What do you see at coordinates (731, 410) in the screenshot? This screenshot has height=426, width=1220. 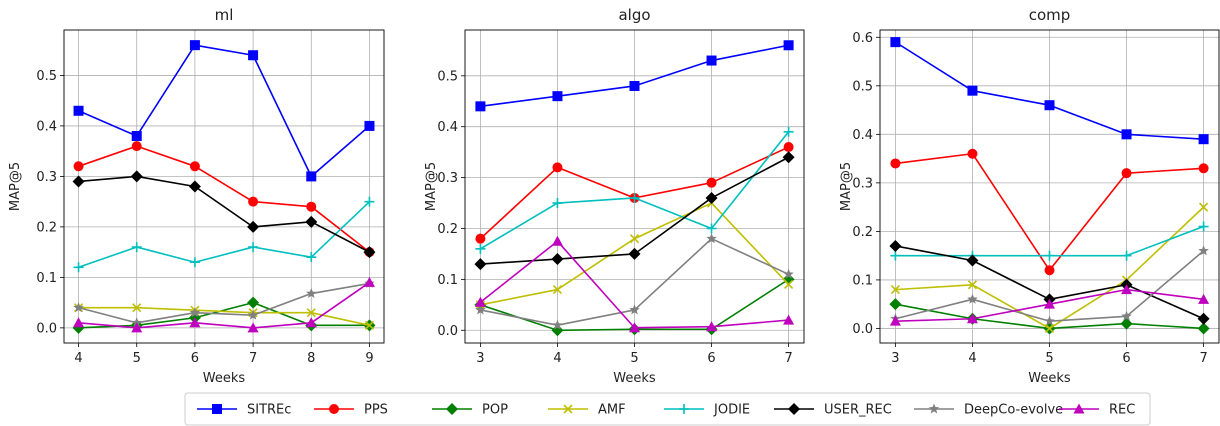 I see `legend-label: JODIE` at bounding box center [731, 410].